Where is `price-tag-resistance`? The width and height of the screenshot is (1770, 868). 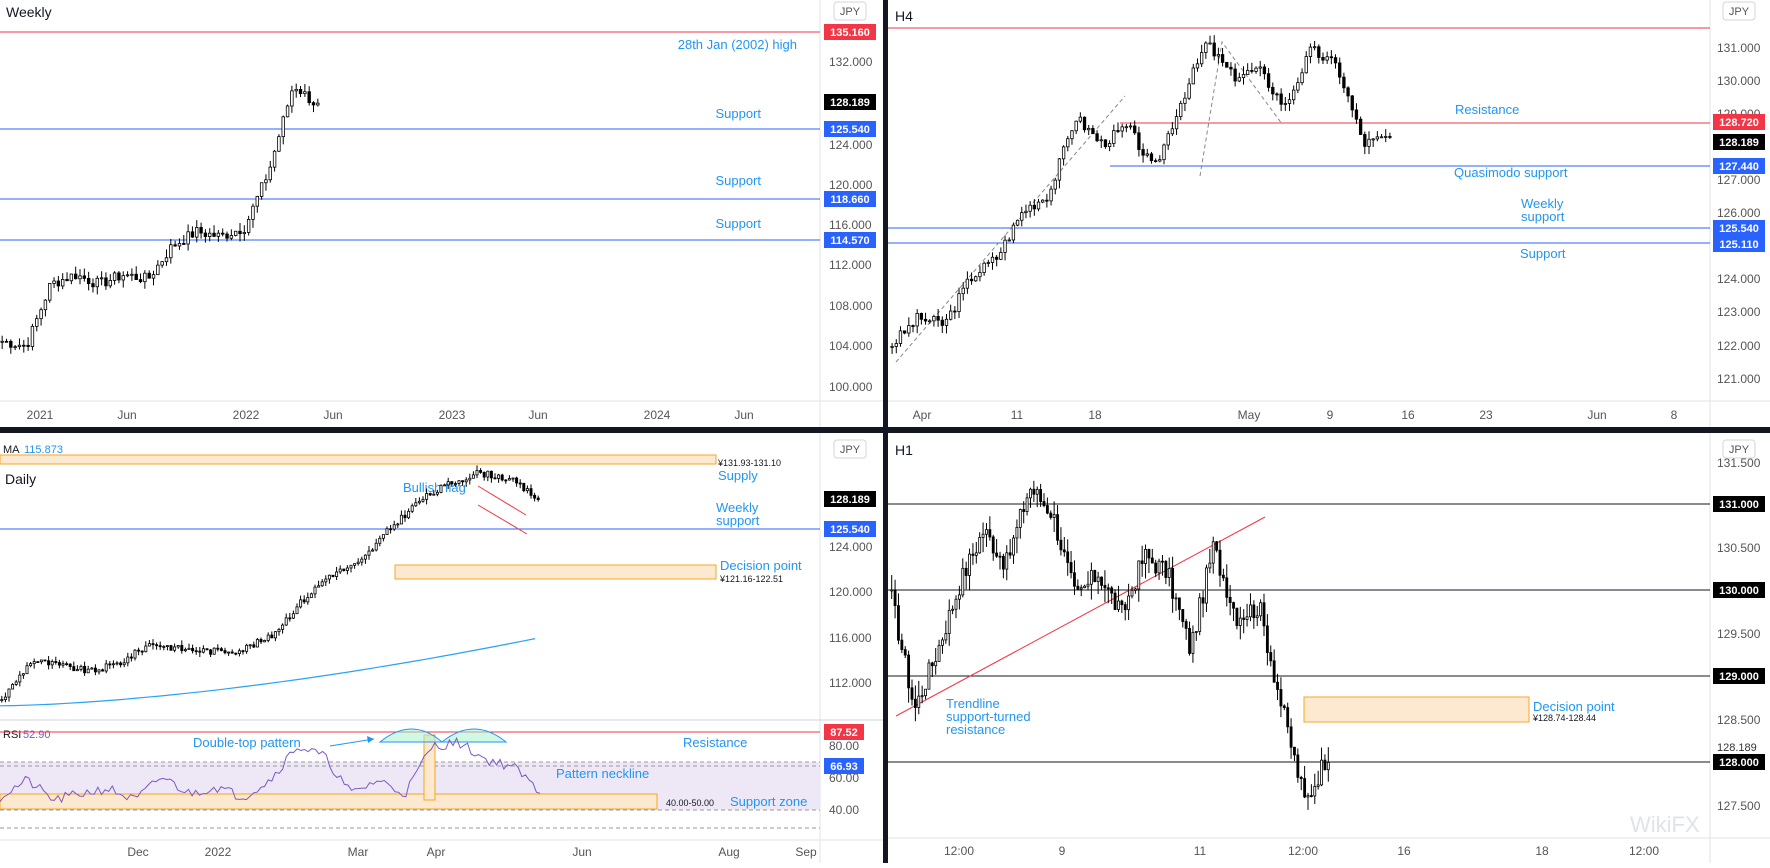 price-tag-resistance is located at coordinates (1739, 122).